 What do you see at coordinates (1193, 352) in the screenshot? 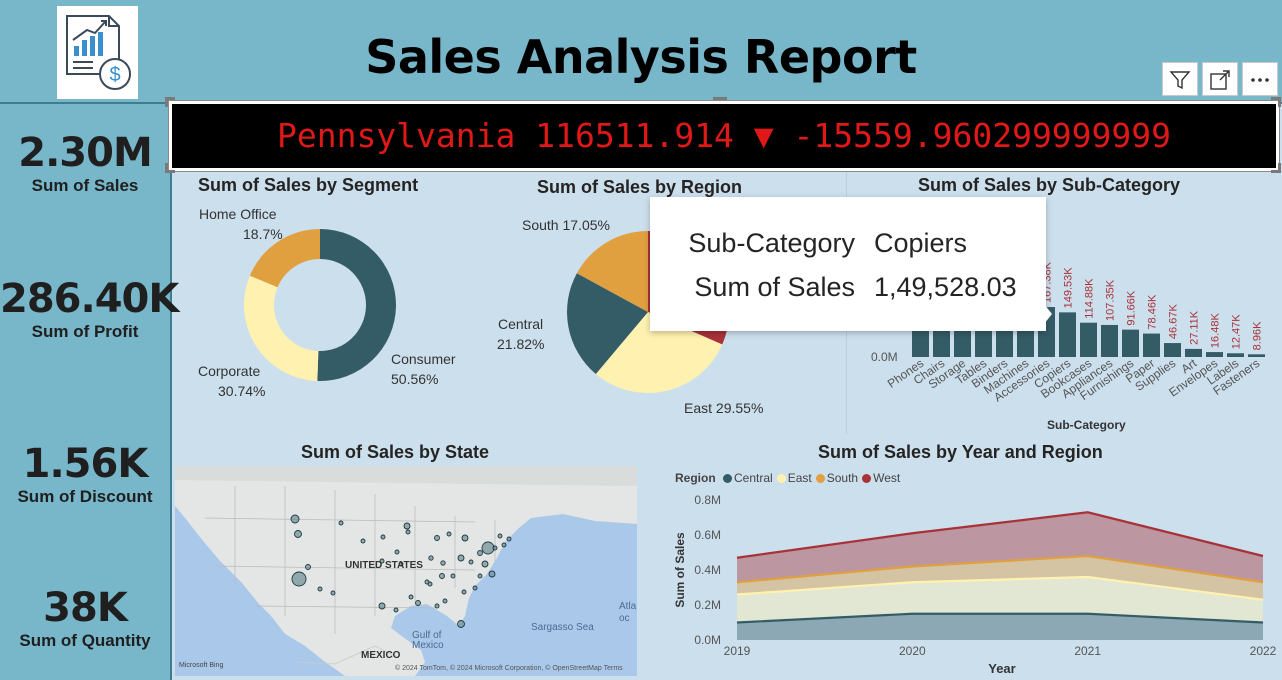
I see `bar-art` at bounding box center [1193, 352].